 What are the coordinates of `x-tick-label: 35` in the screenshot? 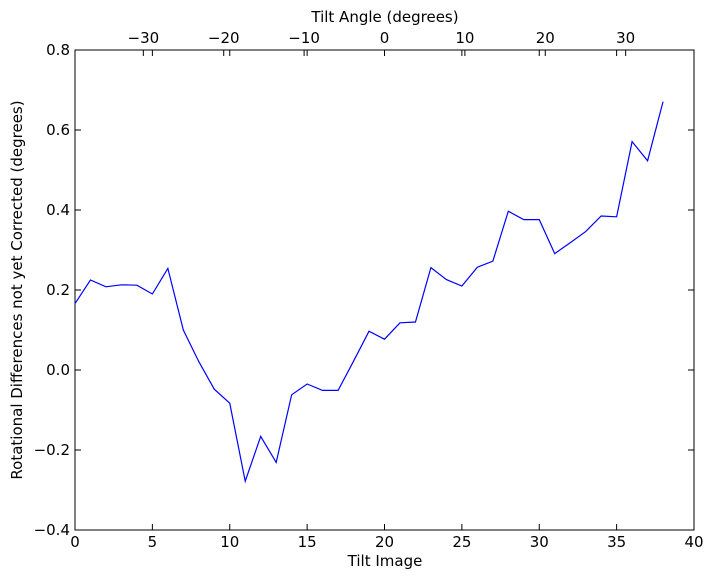 It's located at (616, 542).